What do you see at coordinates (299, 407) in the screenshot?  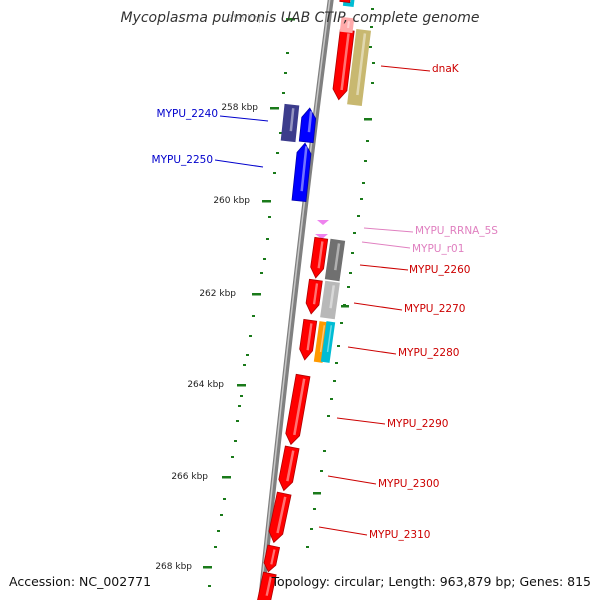 I see `gene-mypu2290-cds-shine` at bounding box center [299, 407].